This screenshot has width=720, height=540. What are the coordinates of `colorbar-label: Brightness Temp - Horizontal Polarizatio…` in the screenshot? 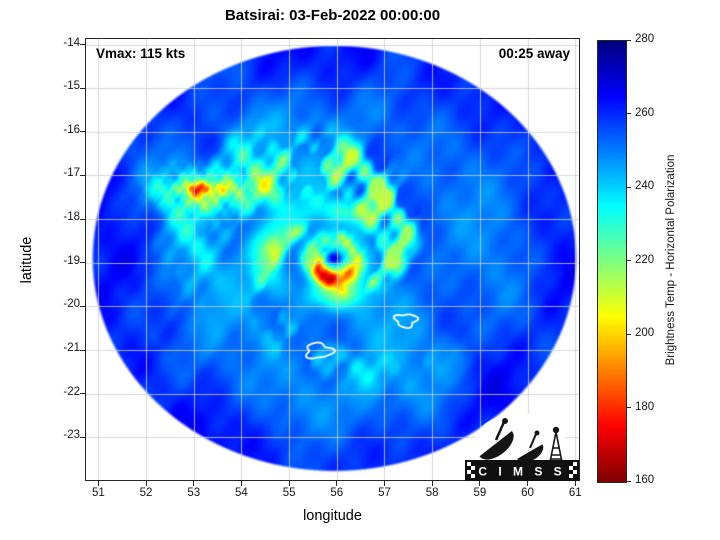 It's located at (671, 260).